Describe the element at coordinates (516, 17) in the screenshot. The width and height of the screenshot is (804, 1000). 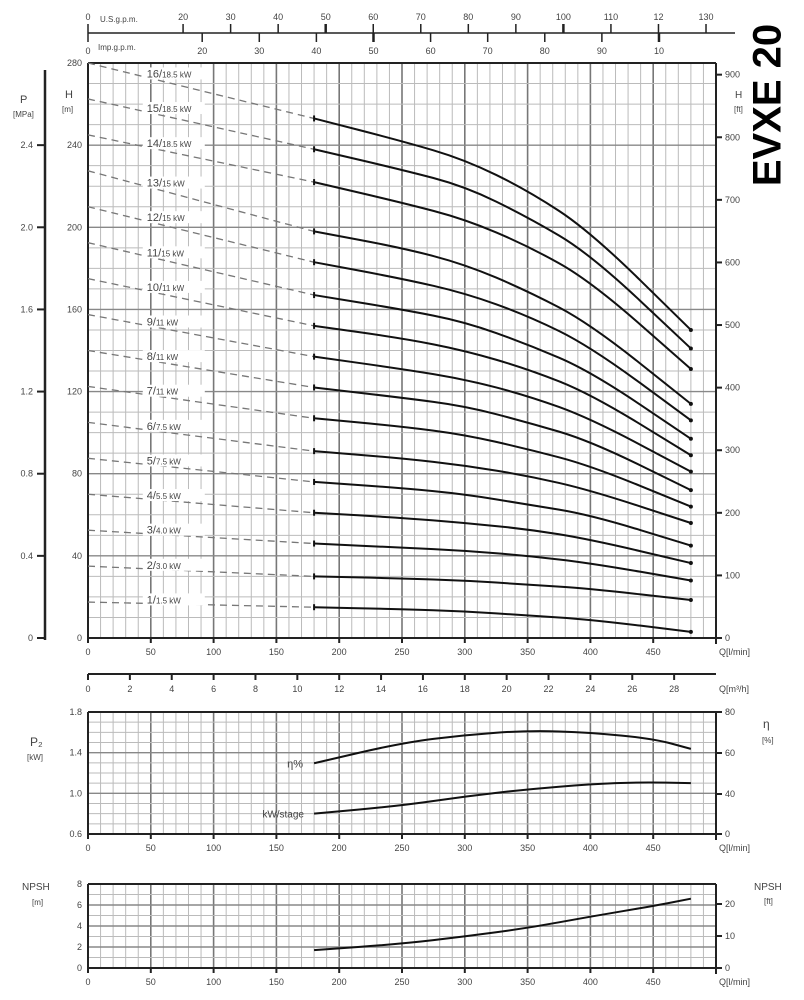
I see `us-gpm-tick-label: 90` at that location.